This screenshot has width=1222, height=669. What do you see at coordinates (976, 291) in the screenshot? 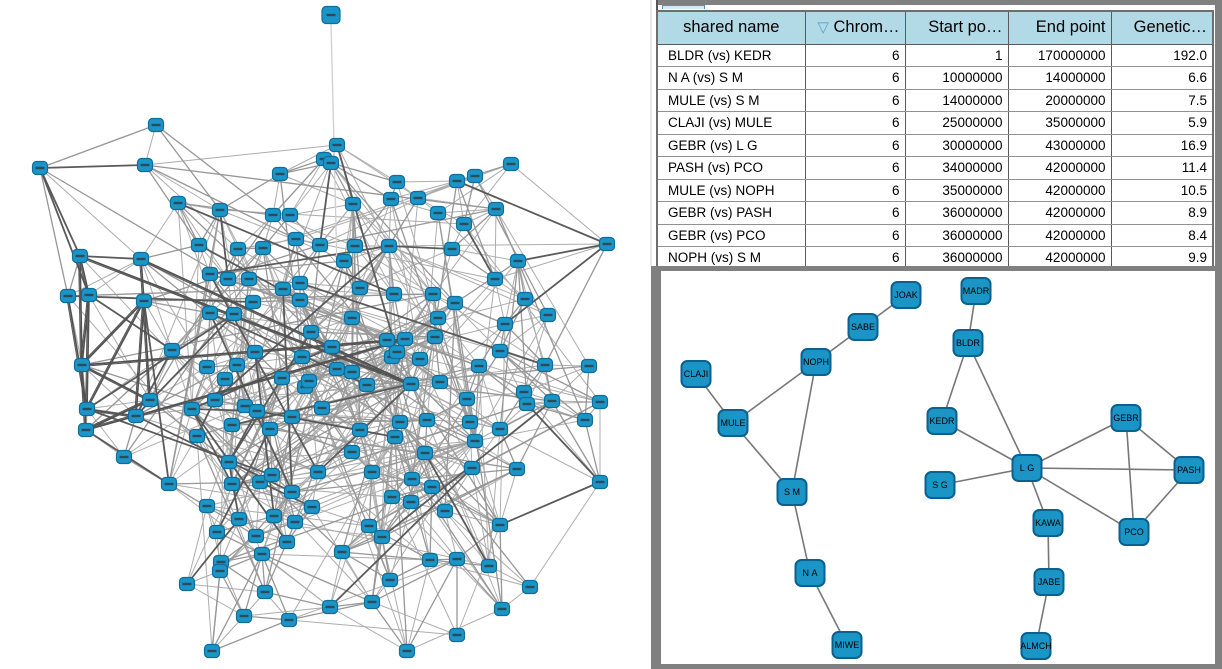
I see `svg-text: MADR` at bounding box center [976, 291].